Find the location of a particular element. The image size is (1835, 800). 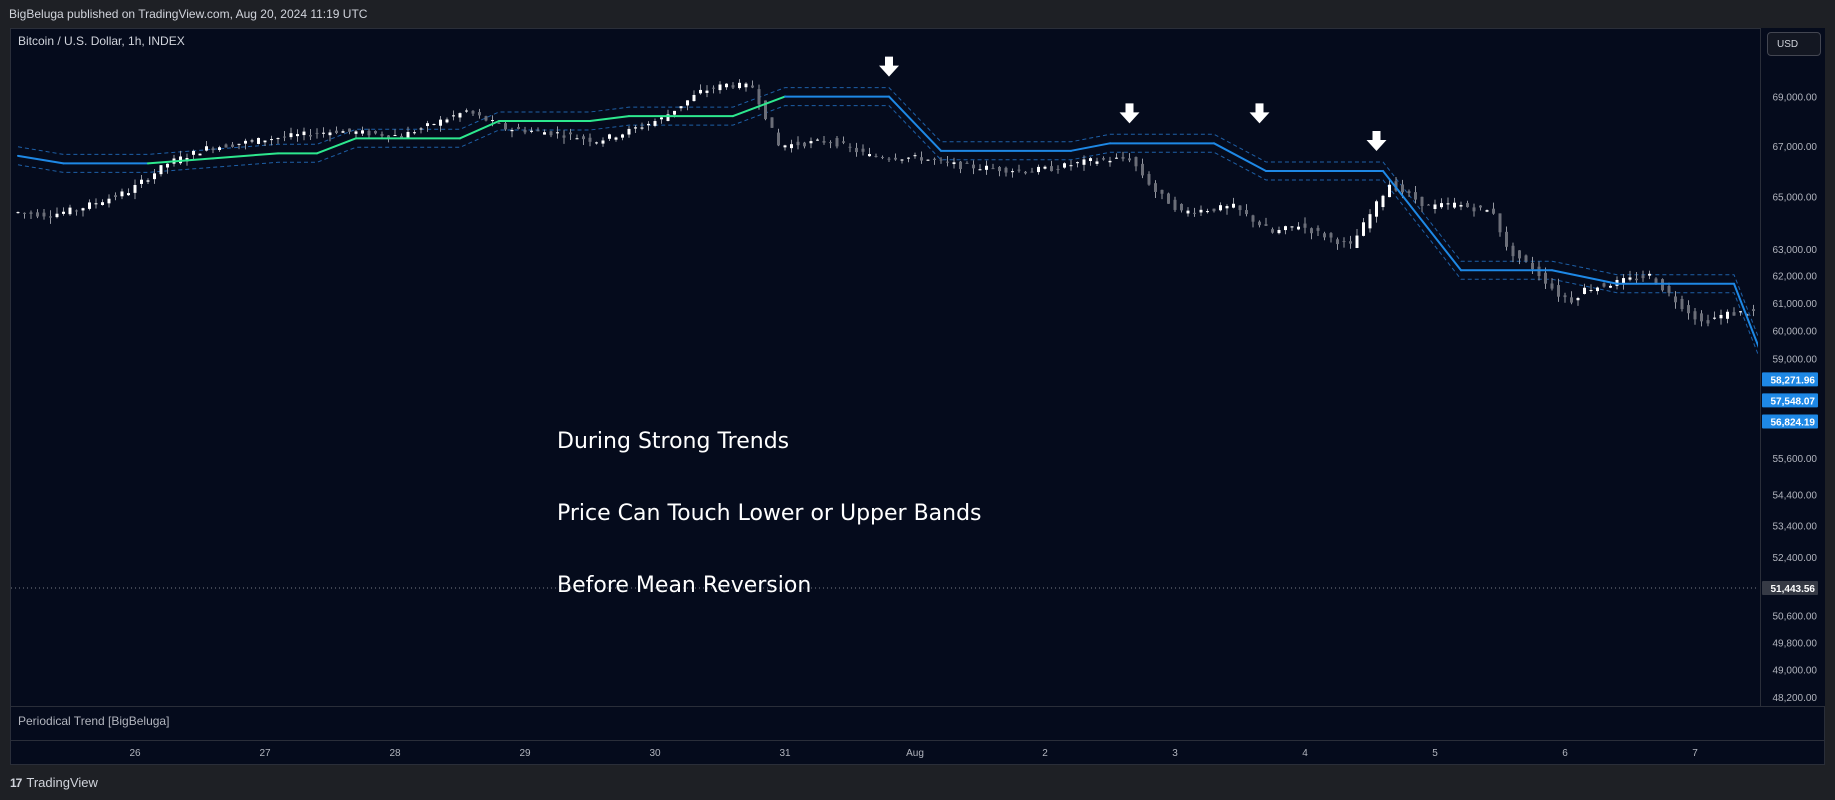

indicator-label: Periodical Trend [BigBeluga] is located at coordinates (94, 721).